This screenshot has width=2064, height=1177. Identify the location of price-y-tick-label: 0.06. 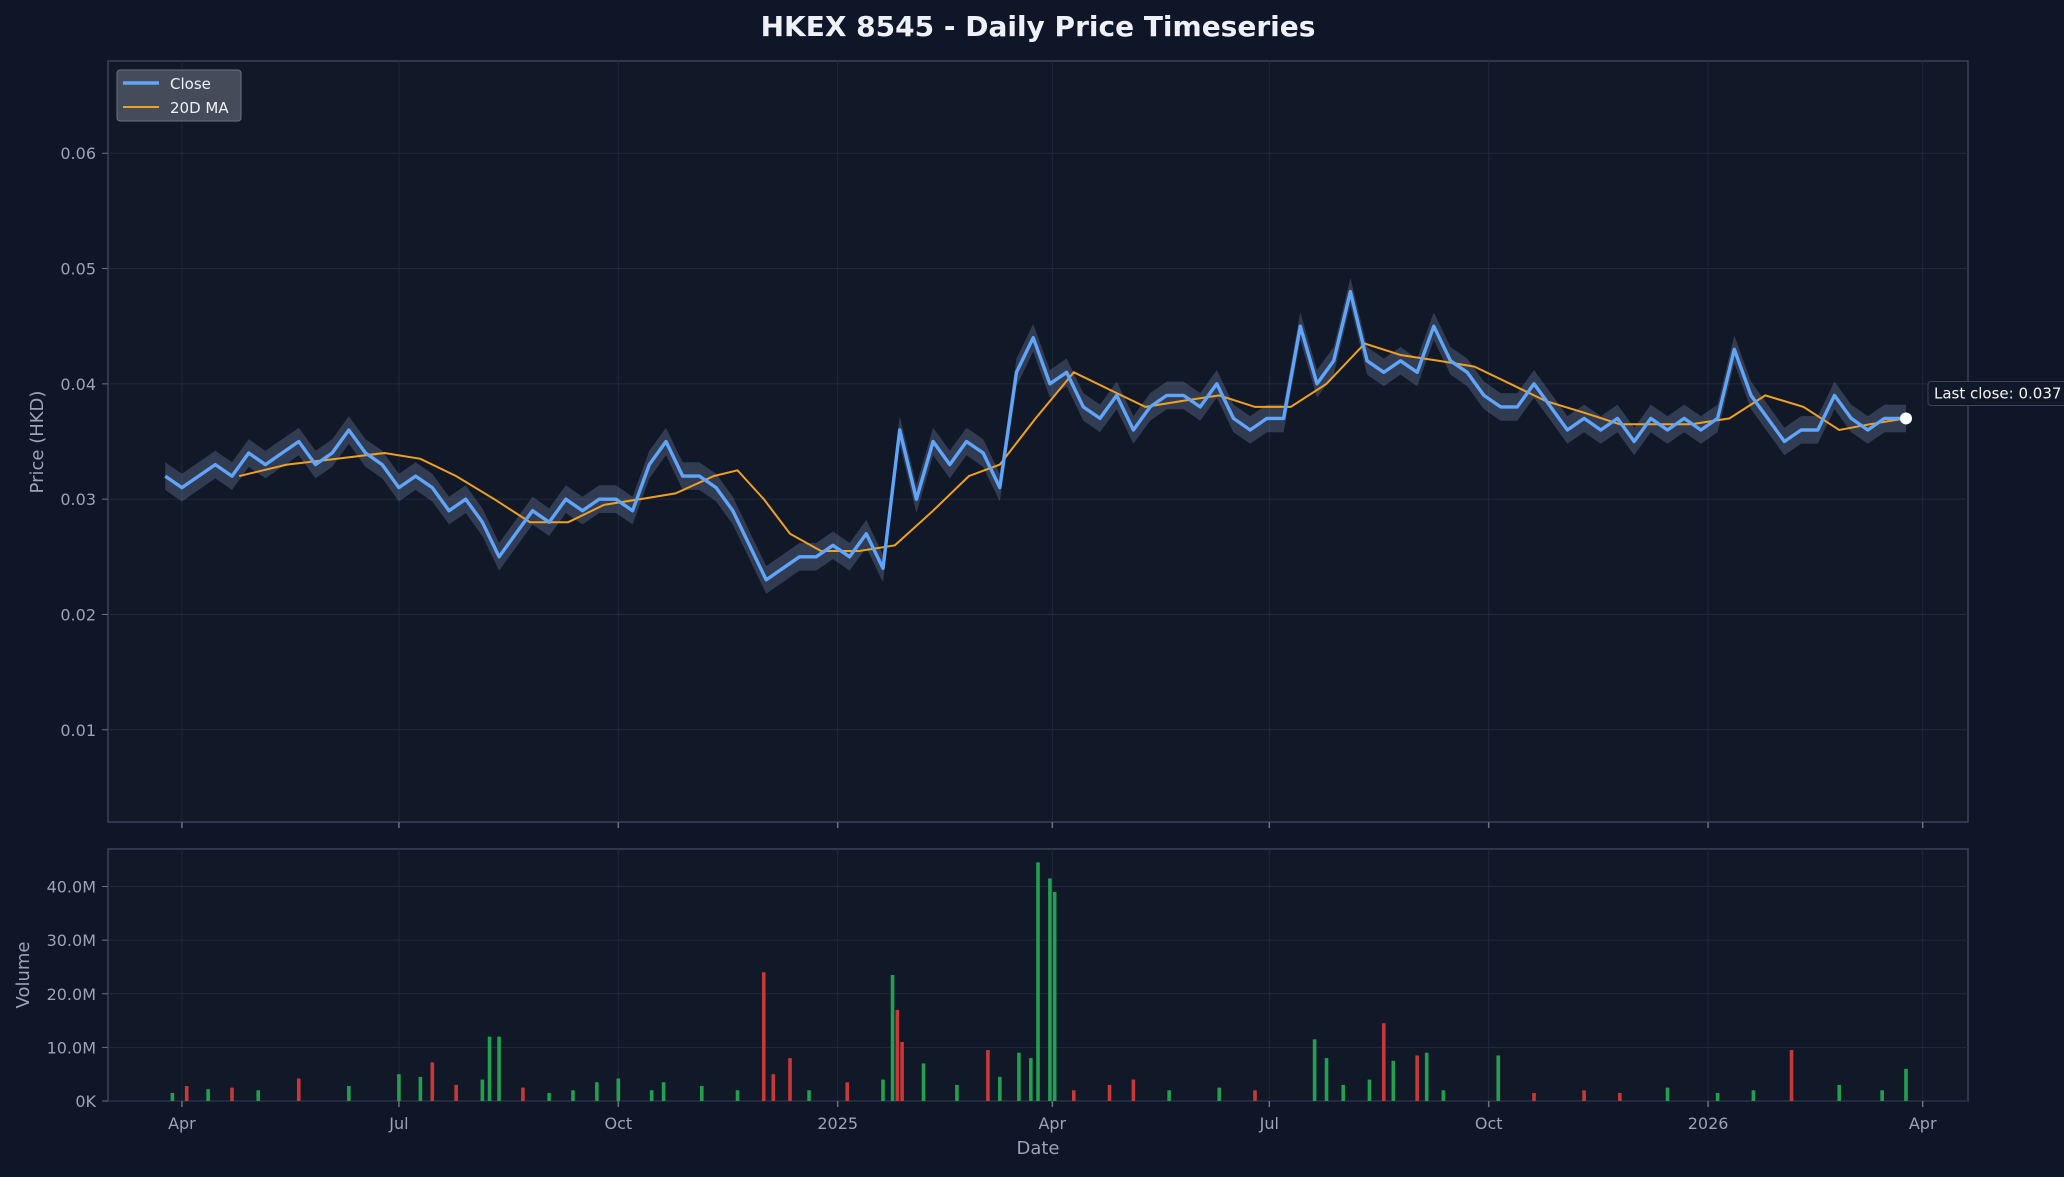
(78, 153).